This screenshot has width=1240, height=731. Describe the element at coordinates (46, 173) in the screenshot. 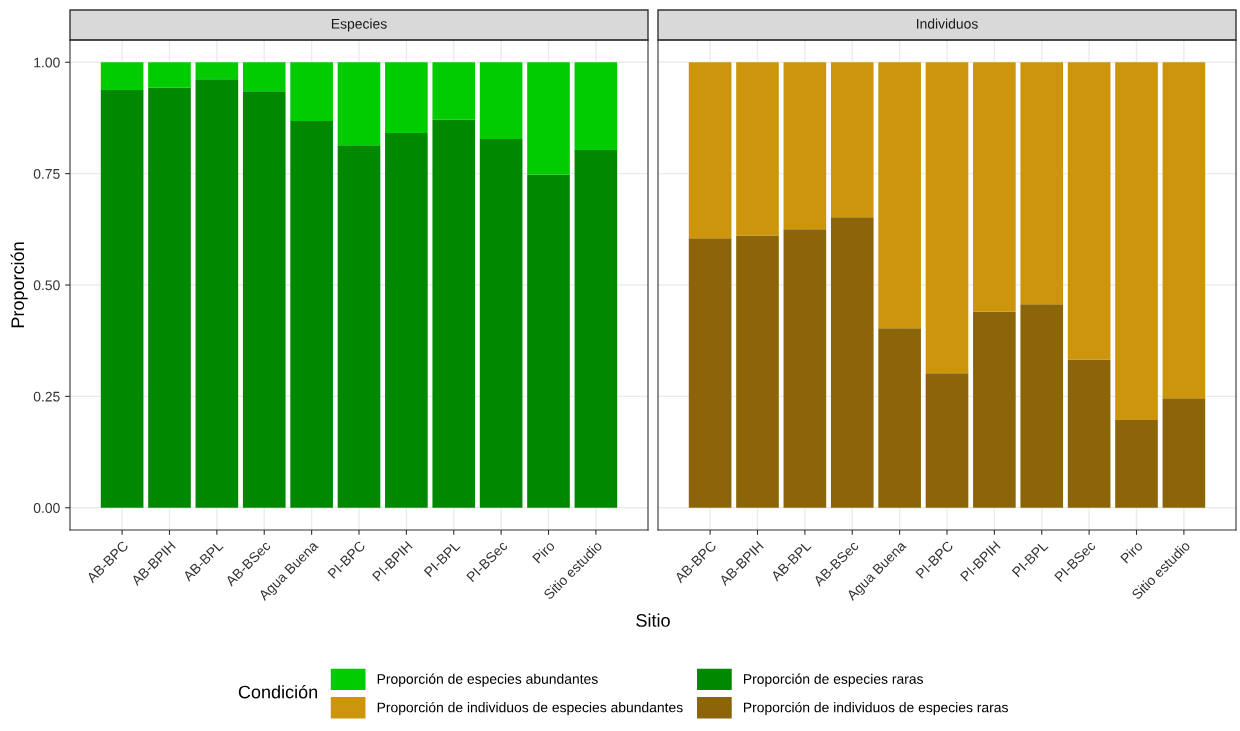

I see `y-tick-label: 0.75` at that location.